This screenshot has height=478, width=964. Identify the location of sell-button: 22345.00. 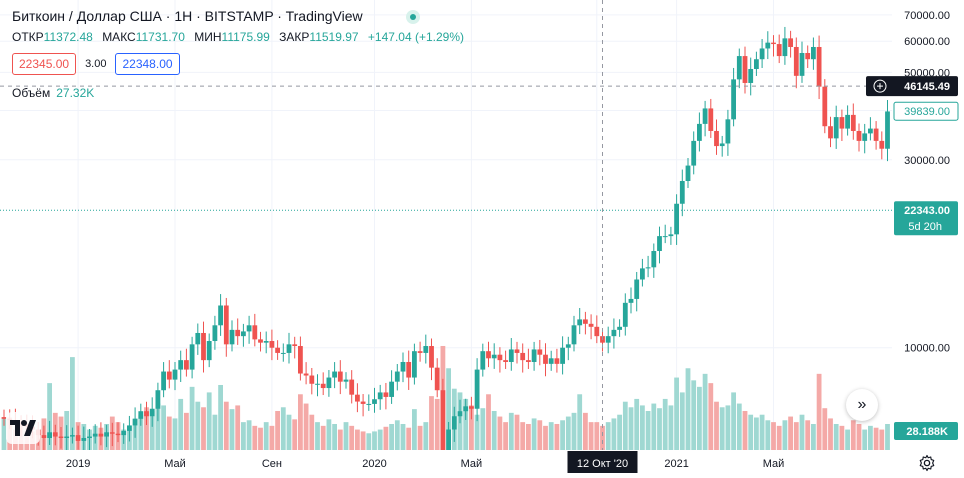
(44, 64).